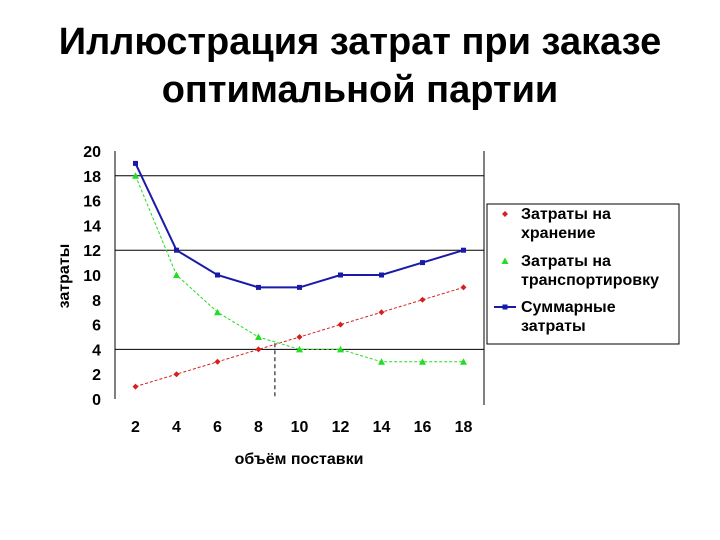  What do you see at coordinates (92, 177) in the screenshot?
I see `y-tick-label: 18` at bounding box center [92, 177].